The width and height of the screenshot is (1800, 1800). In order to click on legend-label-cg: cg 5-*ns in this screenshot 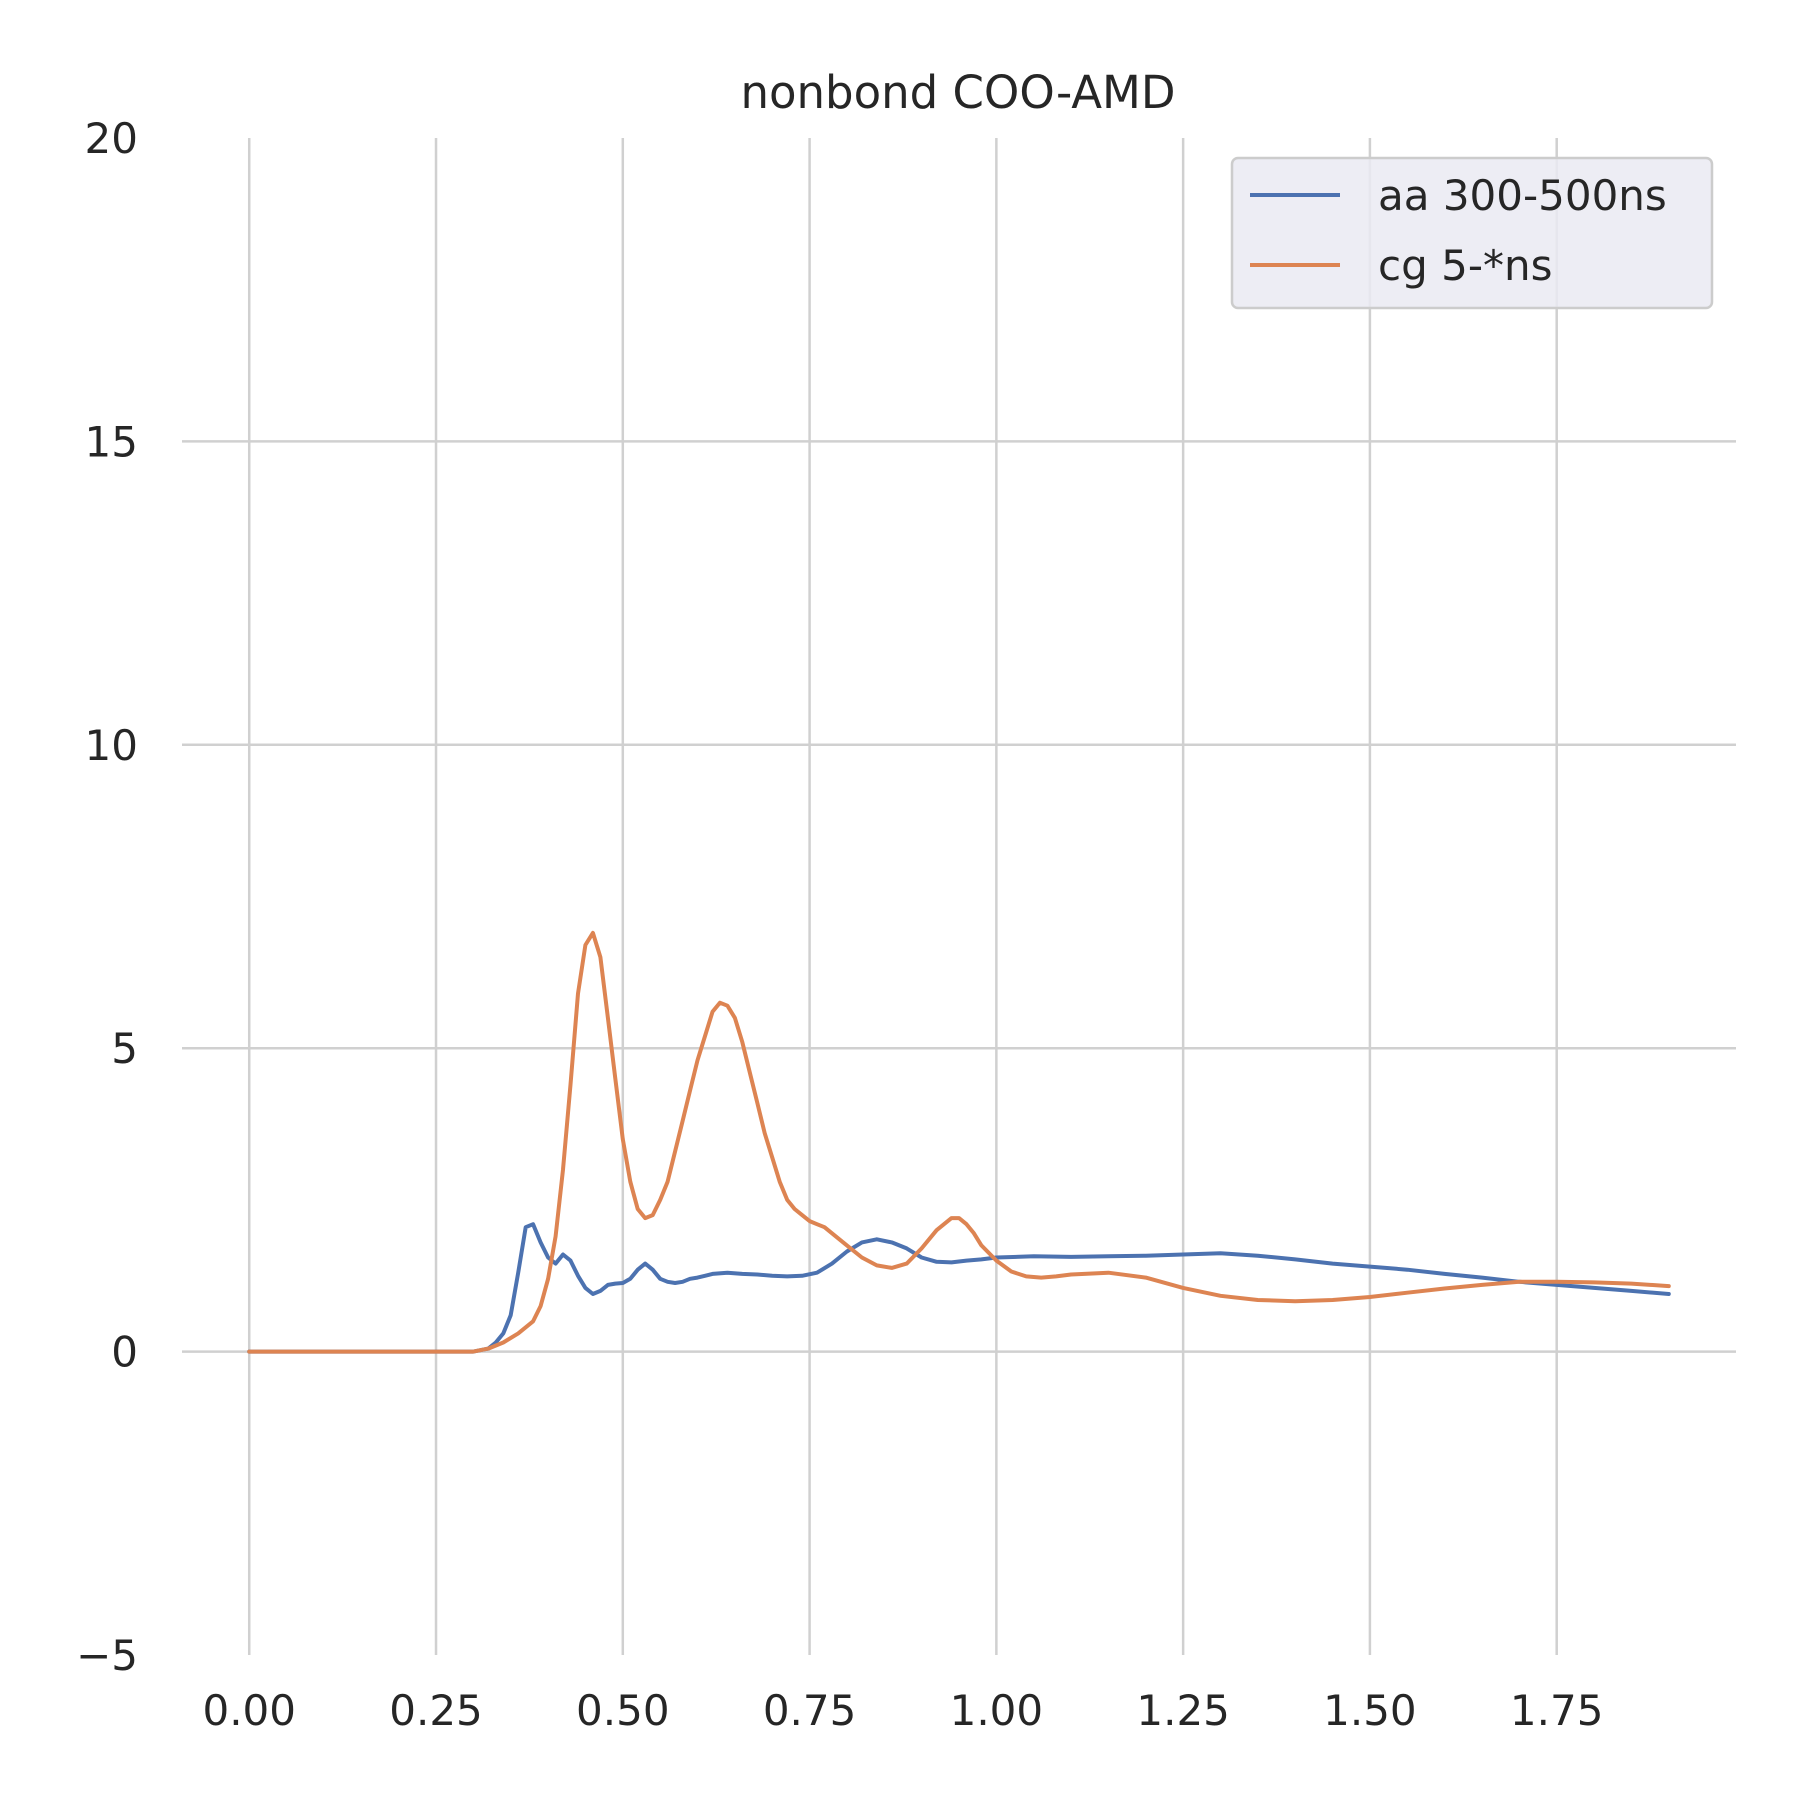, I will do `click(1465, 265)`.